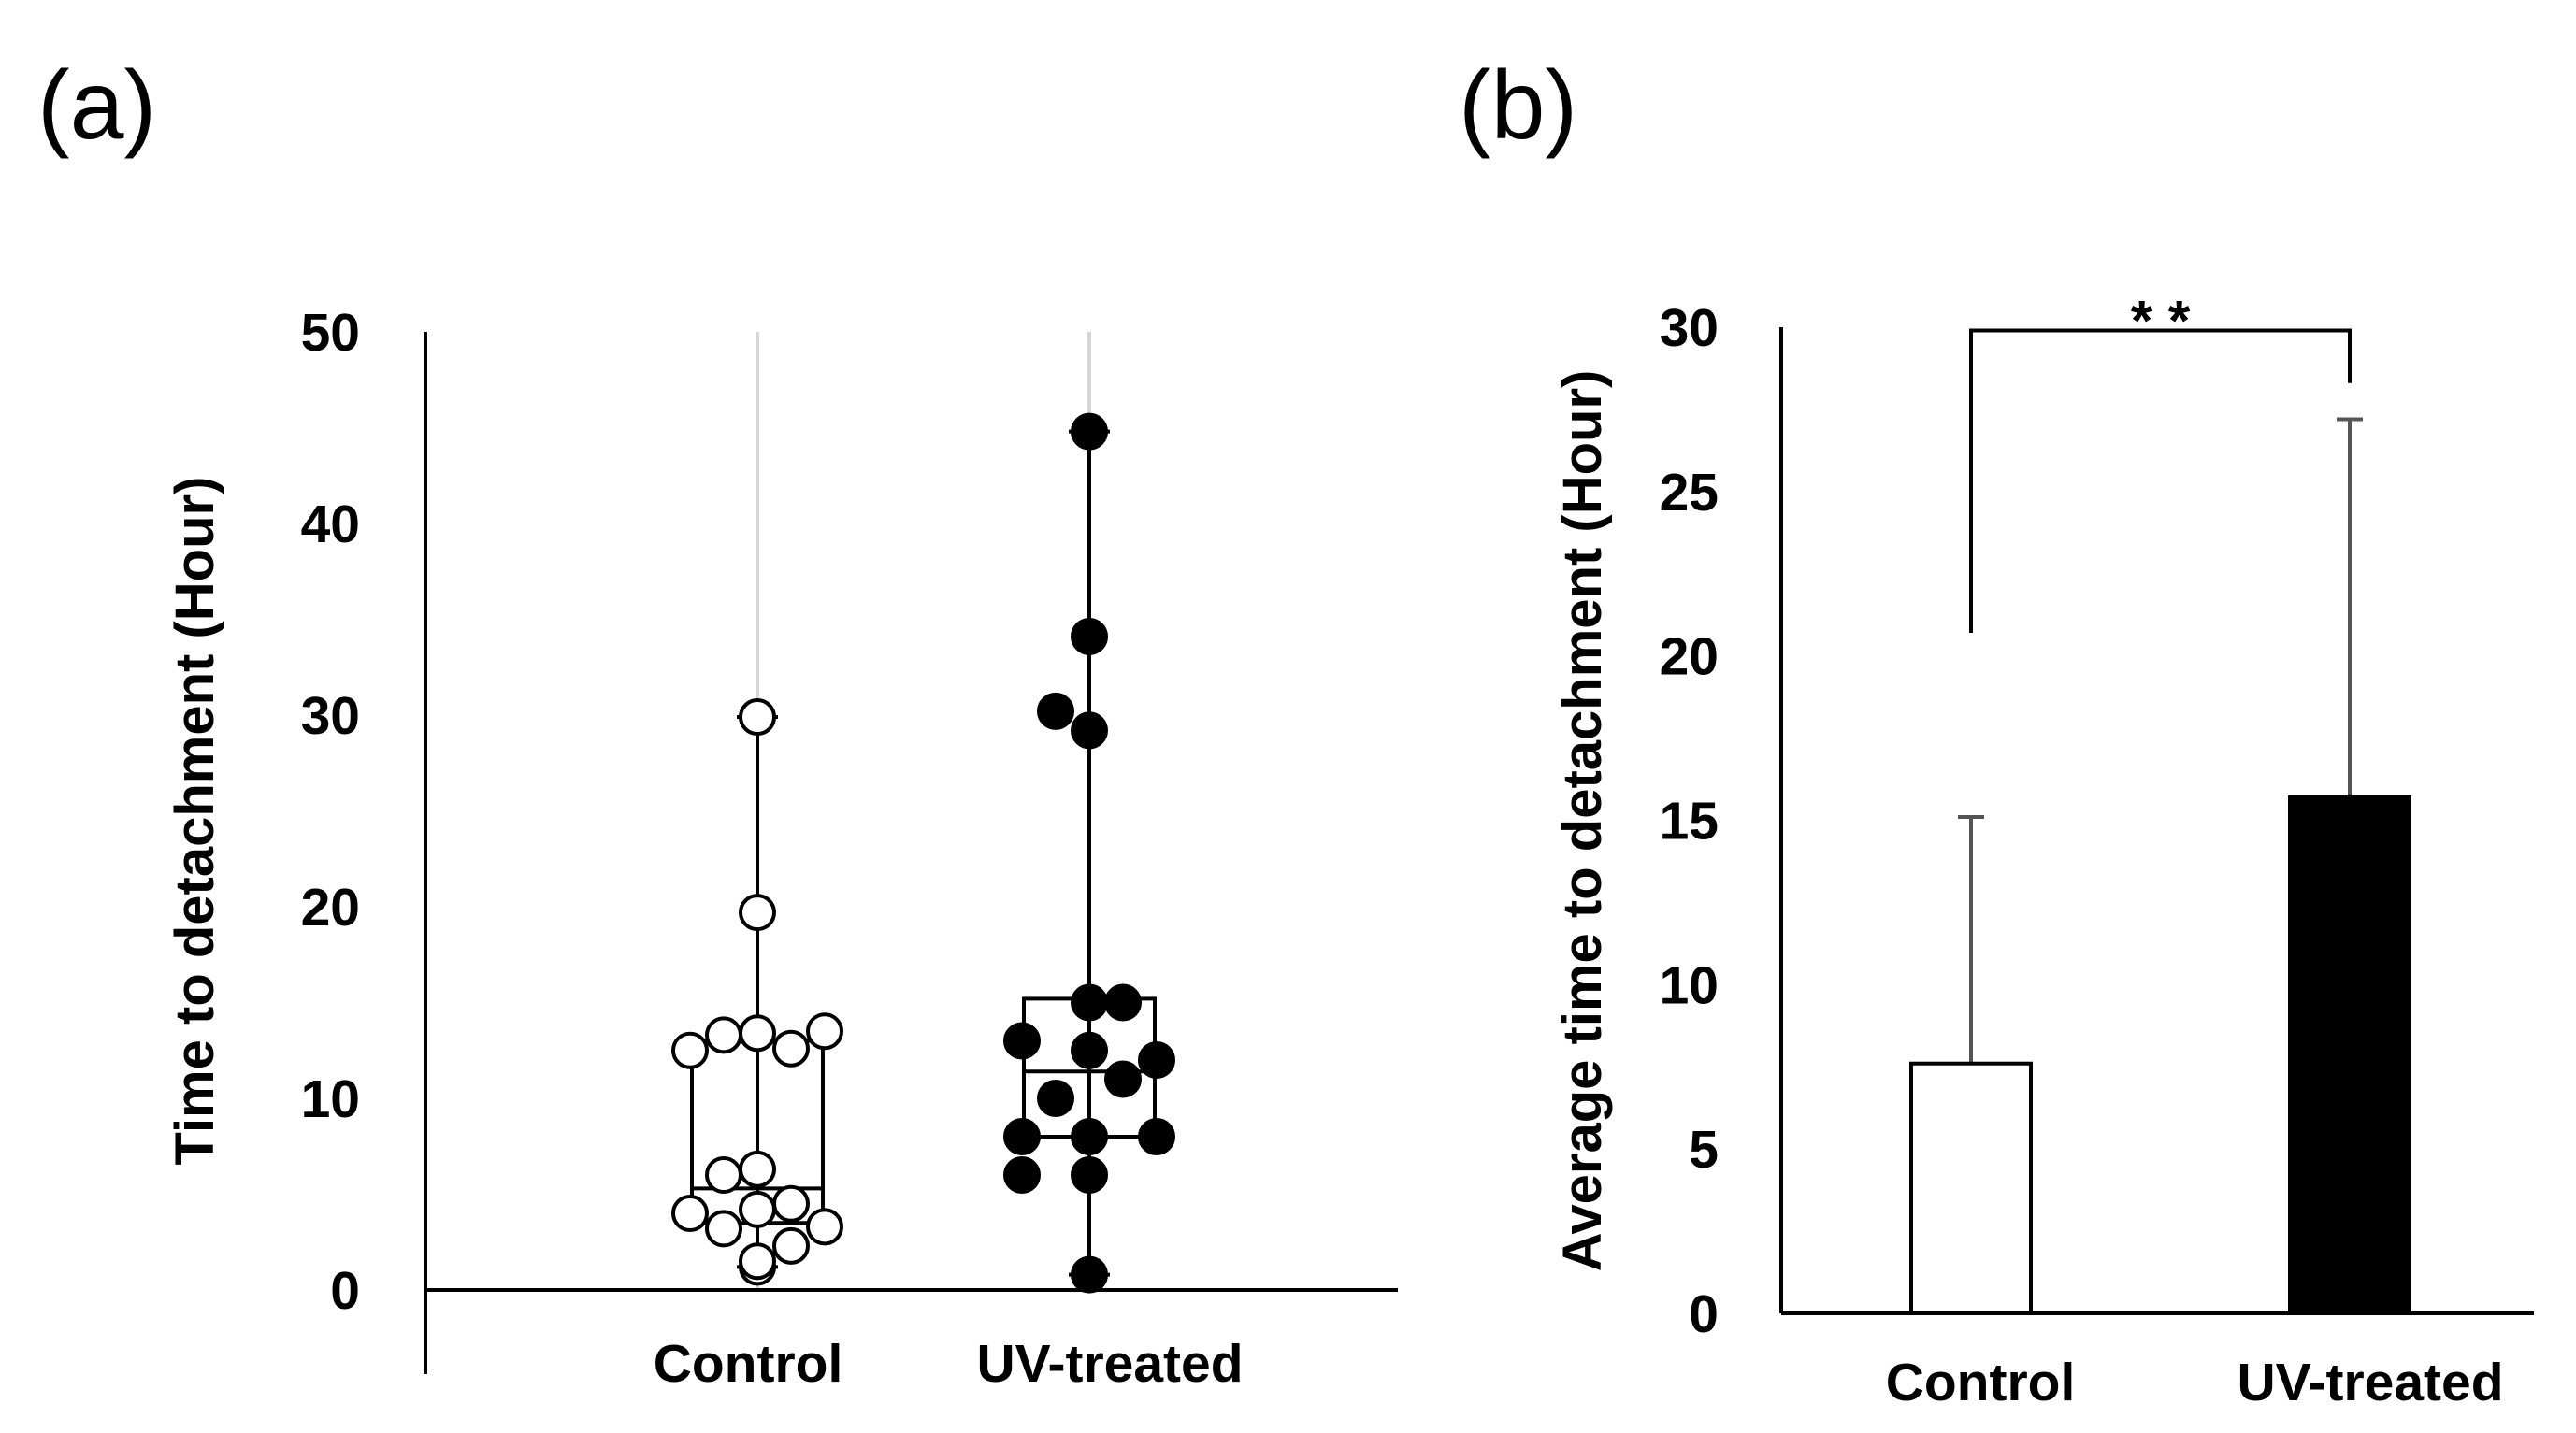 The height and width of the screenshot is (1433, 2576). I want to click on uv-treated-bar, so click(2349, 1055).